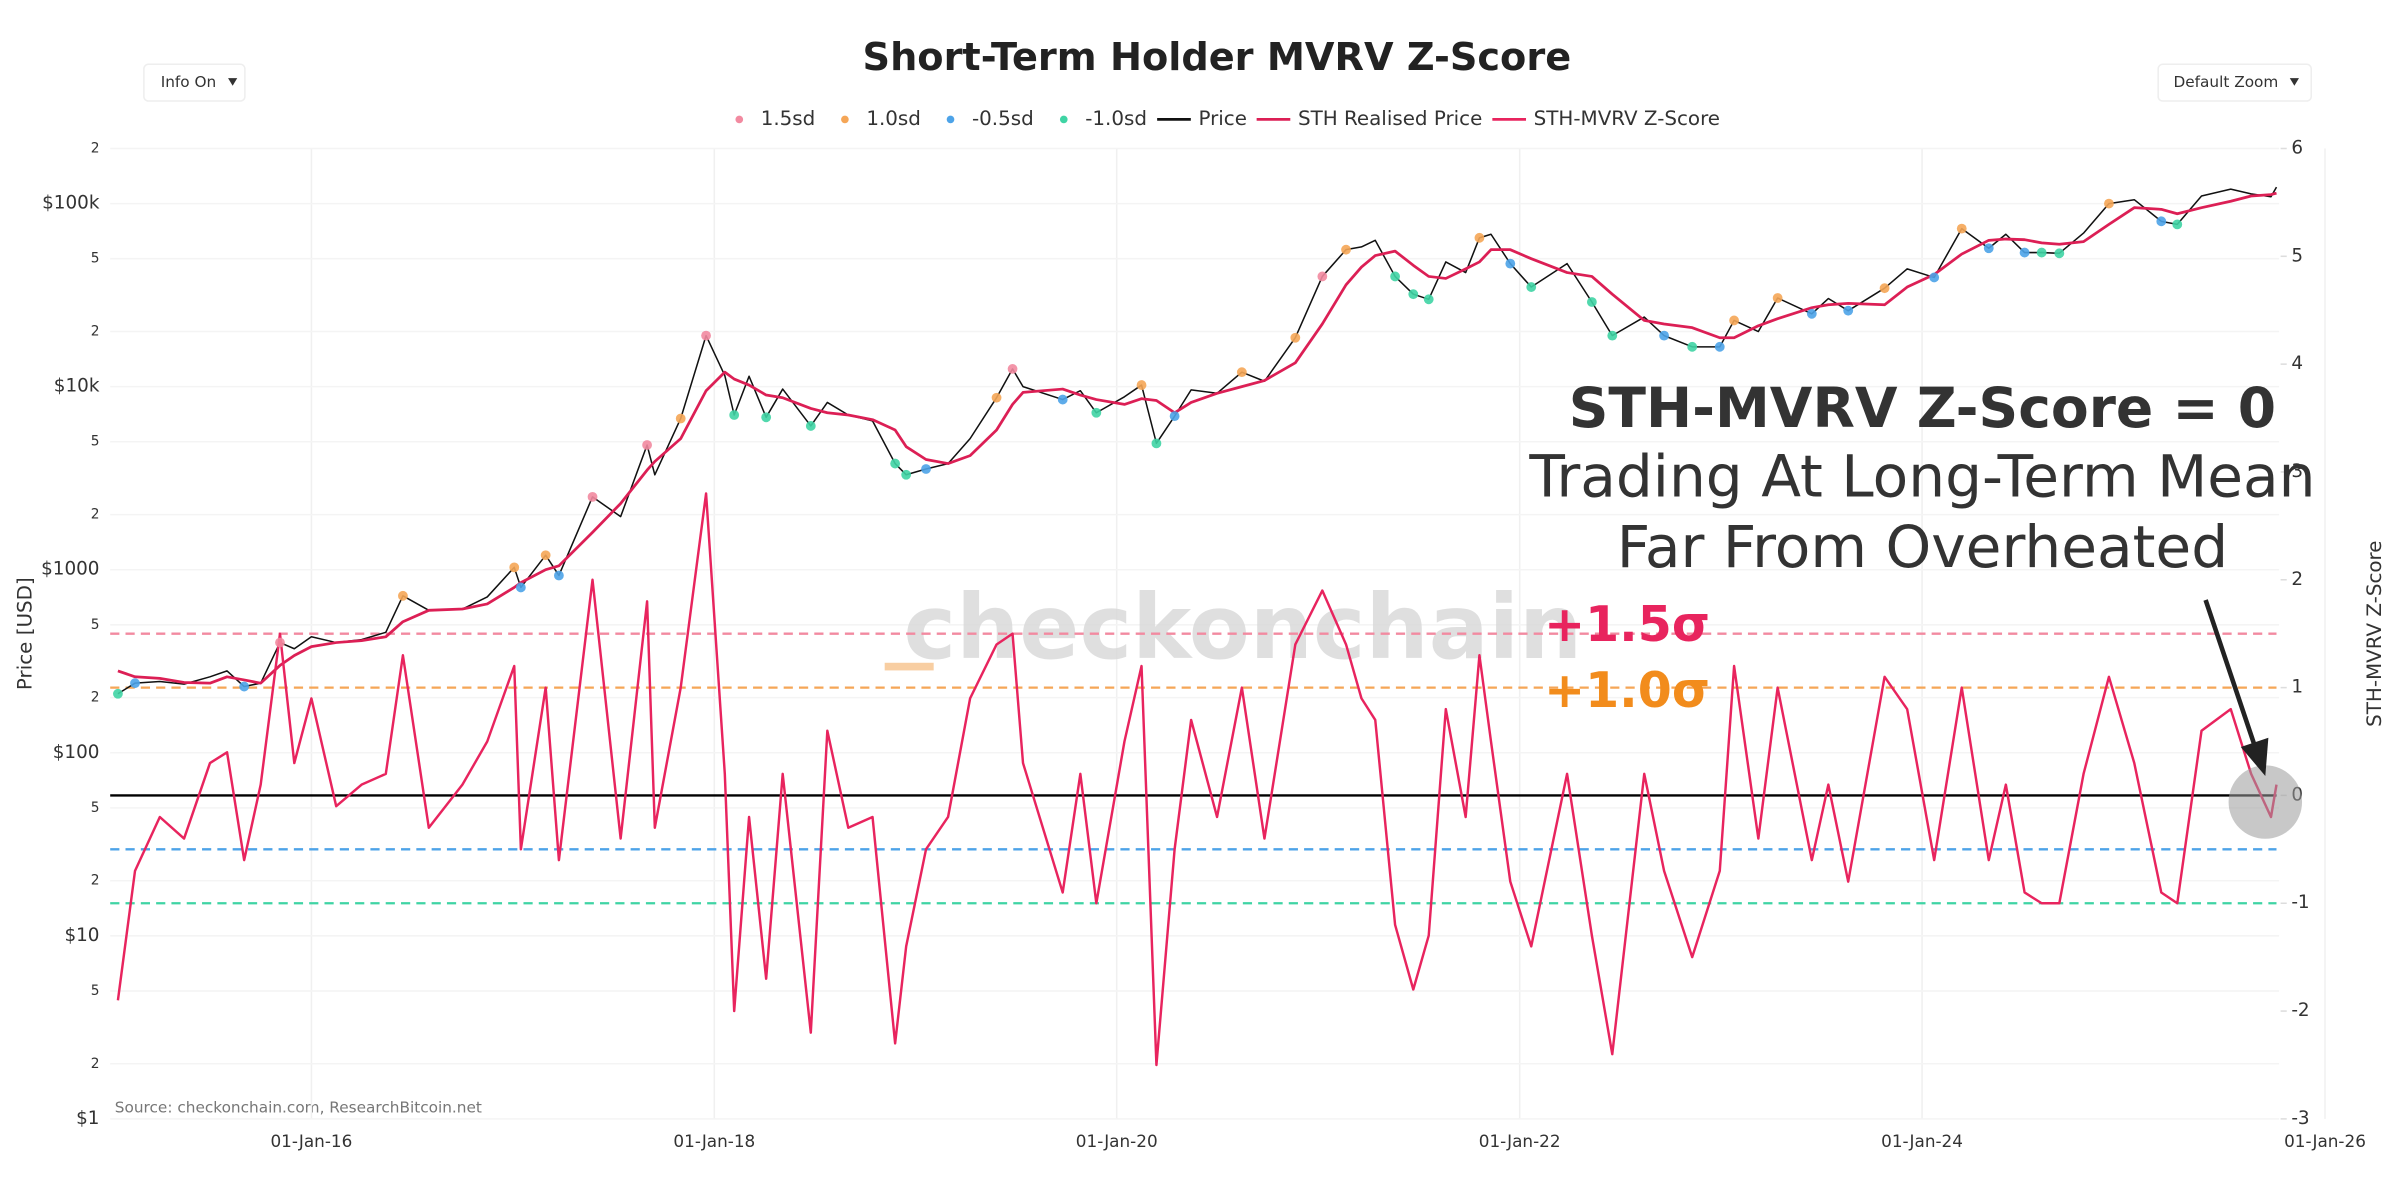 Image resolution: width=2400 pixels, height=1204 pixels. I want to click on y-tick-label: $100, so click(76, 752).